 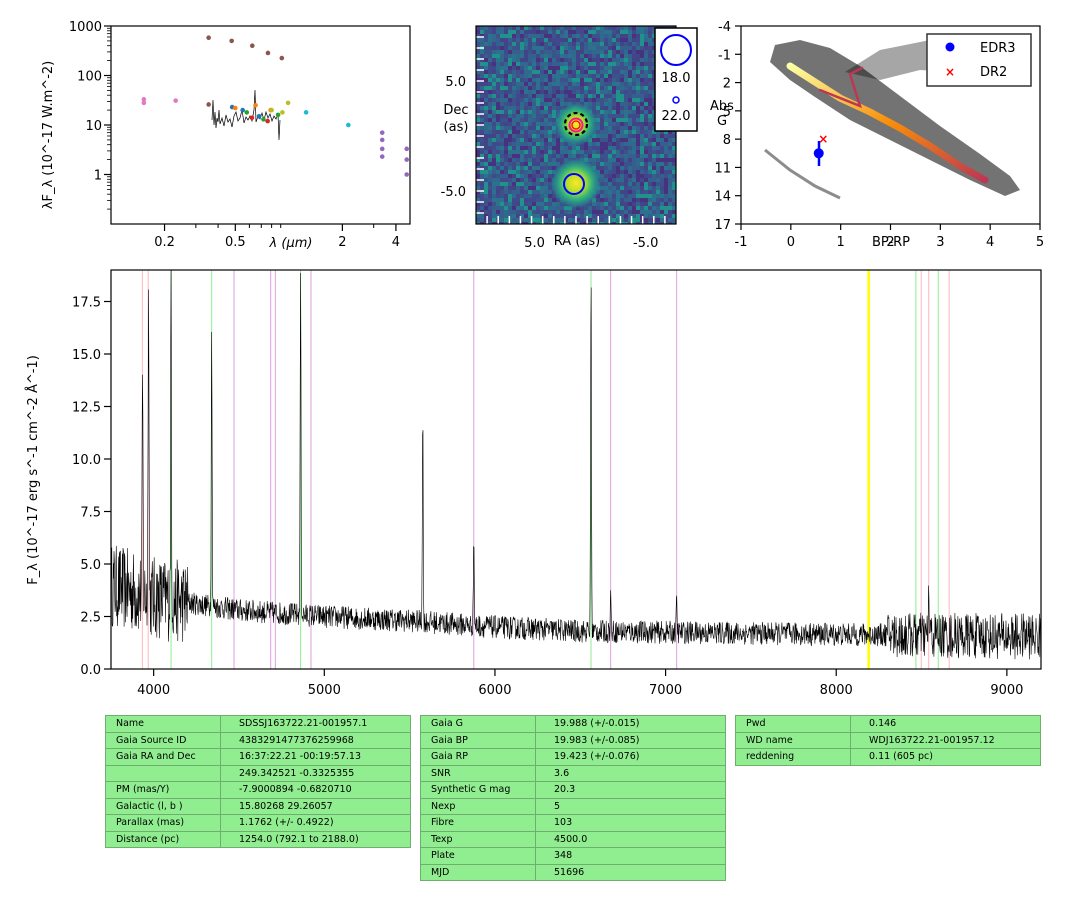 I want to click on neighbour-blue-circle, so click(x=574, y=184).